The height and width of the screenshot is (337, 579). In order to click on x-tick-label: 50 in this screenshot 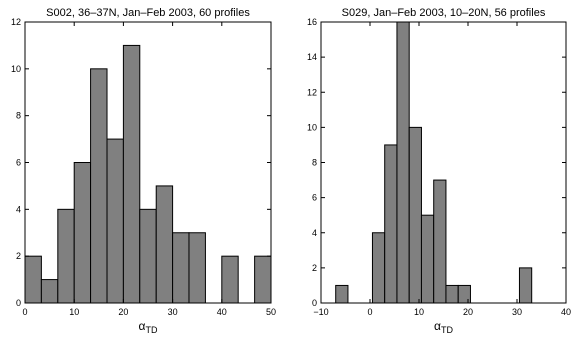, I will do `click(271, 312)`.